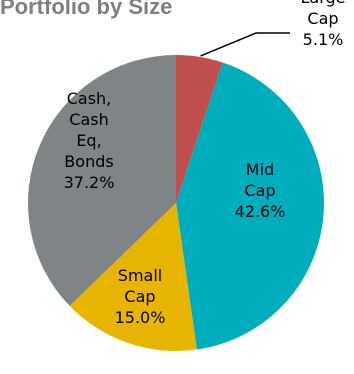  What do you see at coordinates (260, 190) in the screenshot?
I see `label-mid-cap: Mid Cap 42.6%` at bounding box center [260, 190].